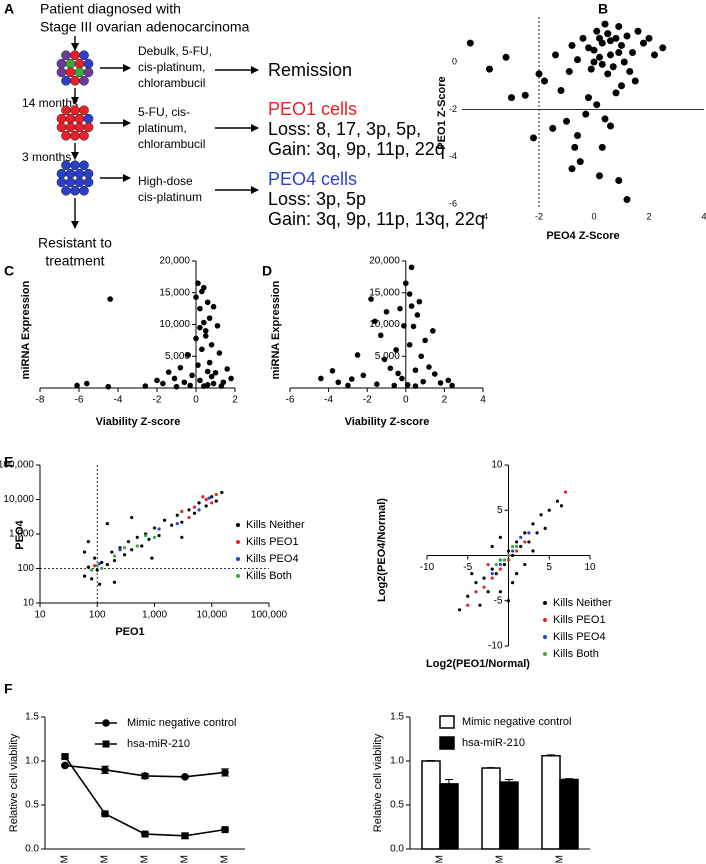 The width and height of the screenshot is (706, 864). What do you see at coordinates (560, 859) in the screenshot?
I see `x-tick-label: 268 nM` at bounding box center [560, 859].